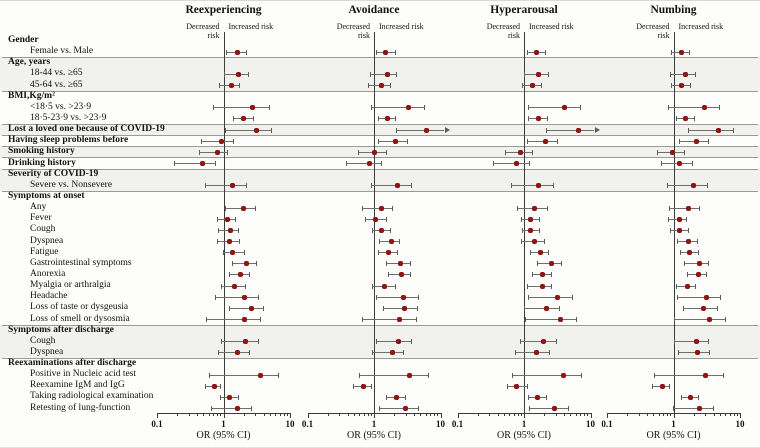 The width and height of the screenshot is (760, 448). What do you see at coordinates (68, 117) in the screenshot?
I see `row-label: 18·5-23·9 vs. >23·9` at bounding box center [68, 117].